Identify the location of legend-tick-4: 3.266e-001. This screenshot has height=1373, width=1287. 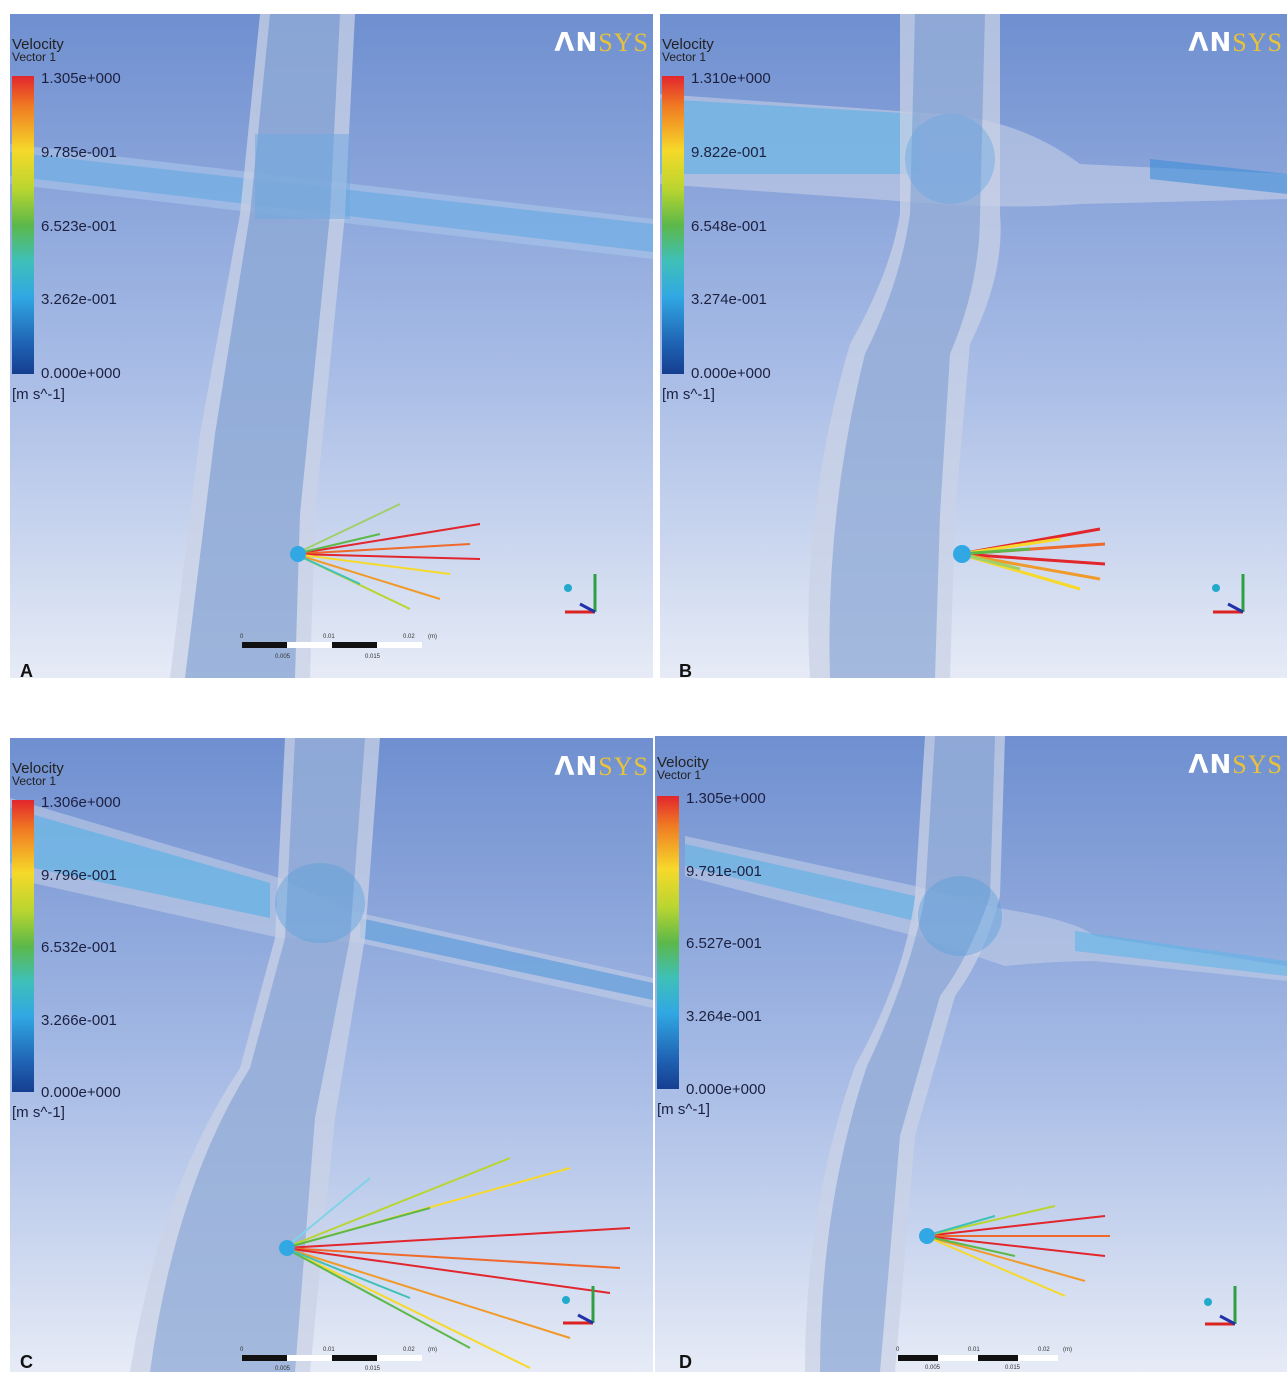
(79, 1020).